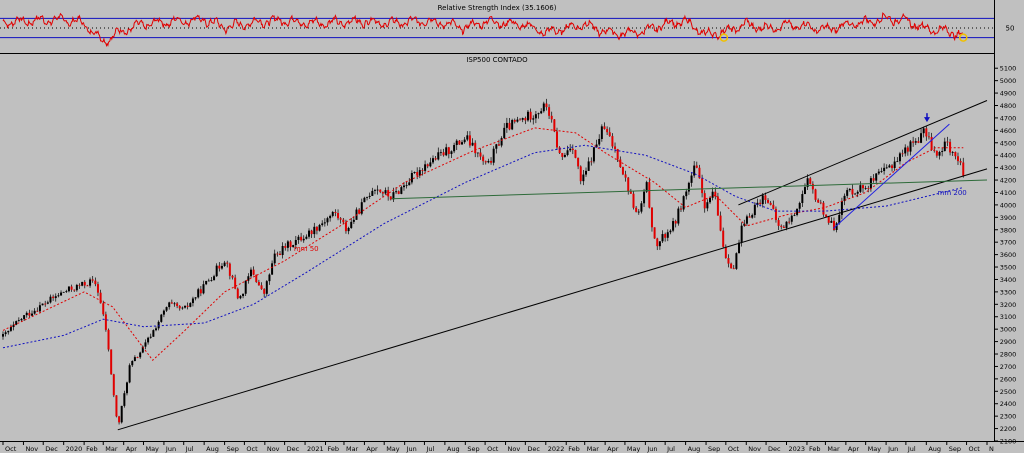 The height and width of the screenshot is (453, 1024). I want to click on price-x-tick-label: Nov, so click(31, 449).